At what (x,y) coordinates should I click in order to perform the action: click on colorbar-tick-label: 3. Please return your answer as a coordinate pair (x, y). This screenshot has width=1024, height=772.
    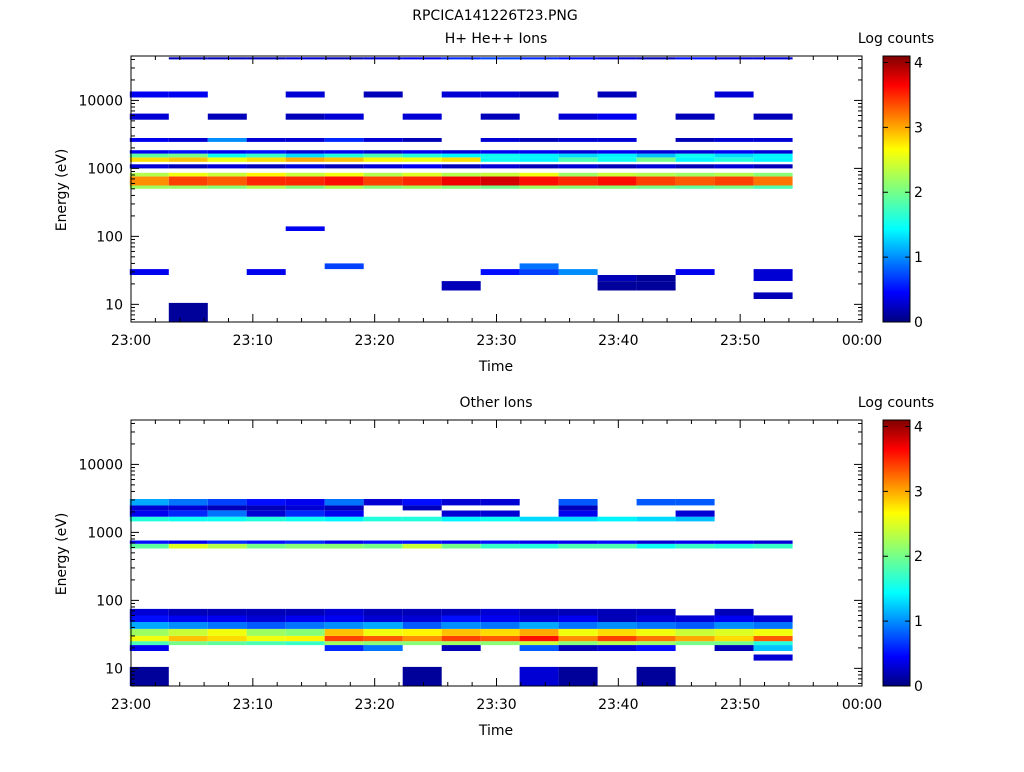
    Looking at the image, I should click on (918, 128).